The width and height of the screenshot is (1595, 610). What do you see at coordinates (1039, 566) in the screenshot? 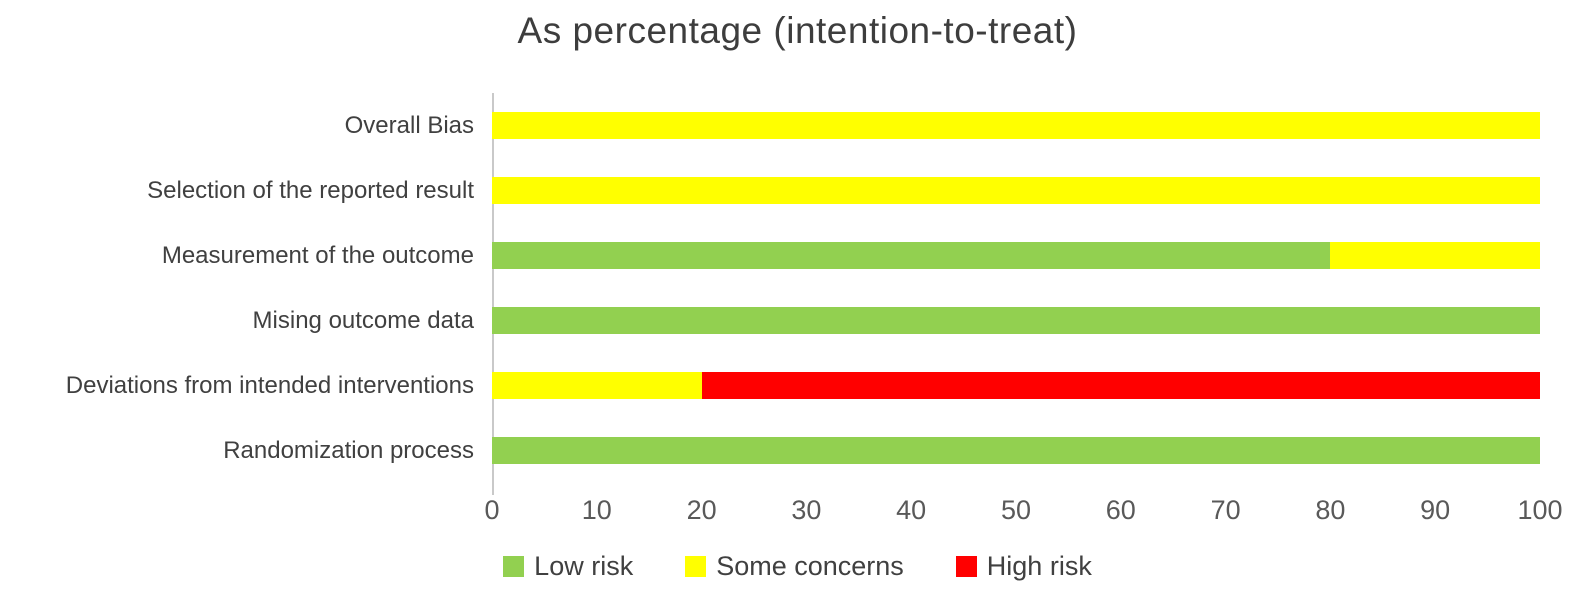
I see `legend-label: High risk` at bounding box center [1039, 566].